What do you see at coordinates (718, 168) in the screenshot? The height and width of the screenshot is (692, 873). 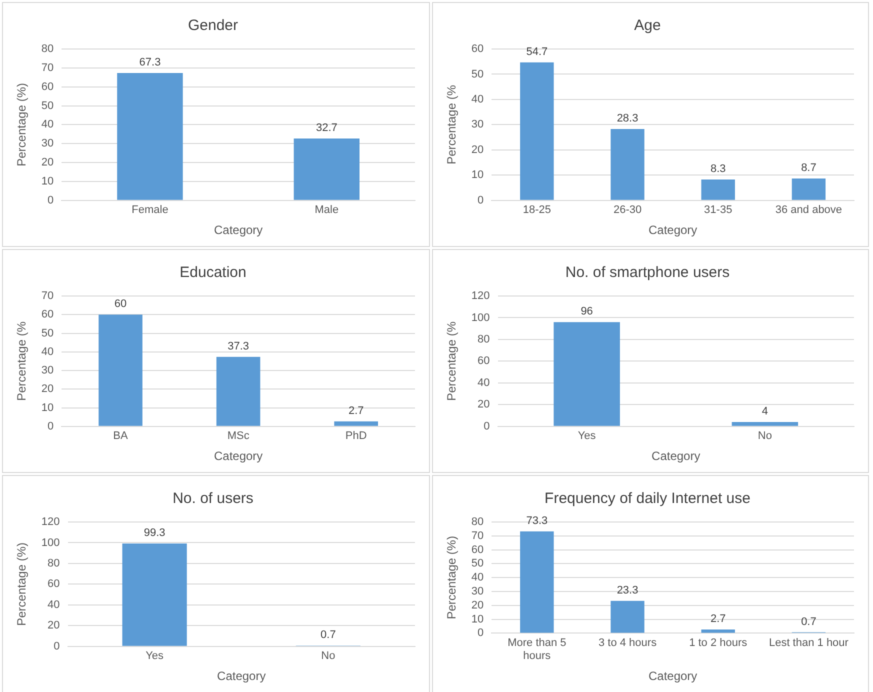 I see `data-label: 8.3` at bounding box center [718, 168].